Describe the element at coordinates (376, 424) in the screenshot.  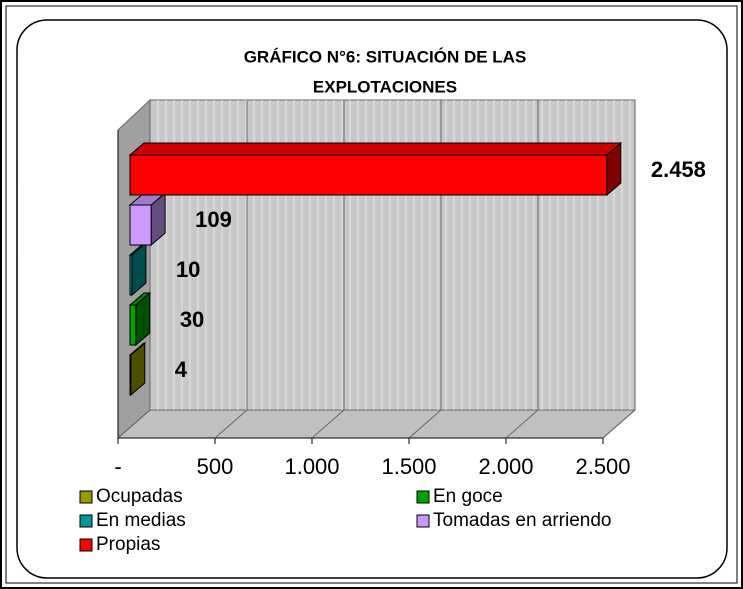
I see `floor` at that location.